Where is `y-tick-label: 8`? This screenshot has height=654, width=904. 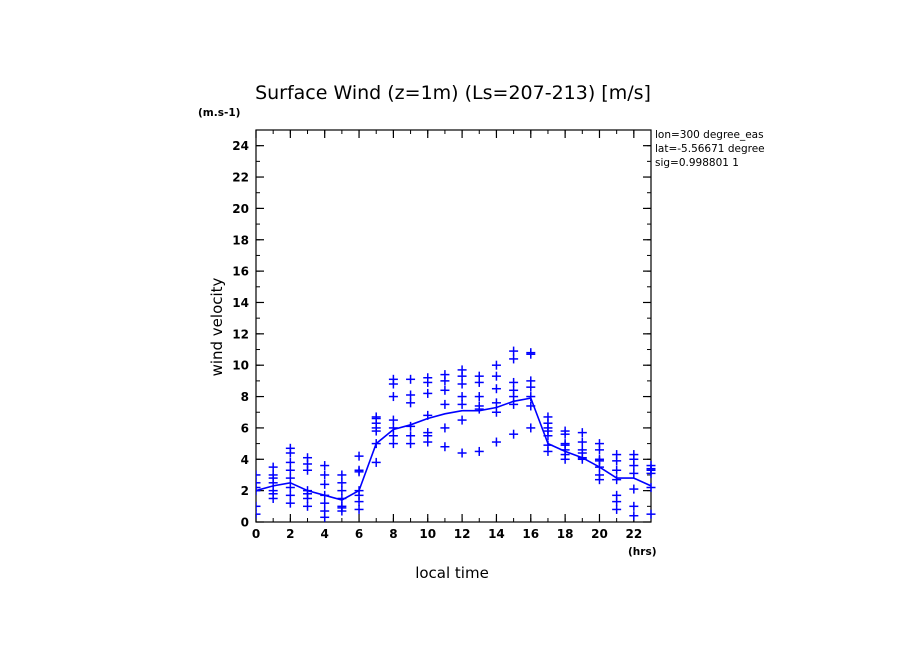 y-tick-label: 8 is located at coordinates (245, 397).